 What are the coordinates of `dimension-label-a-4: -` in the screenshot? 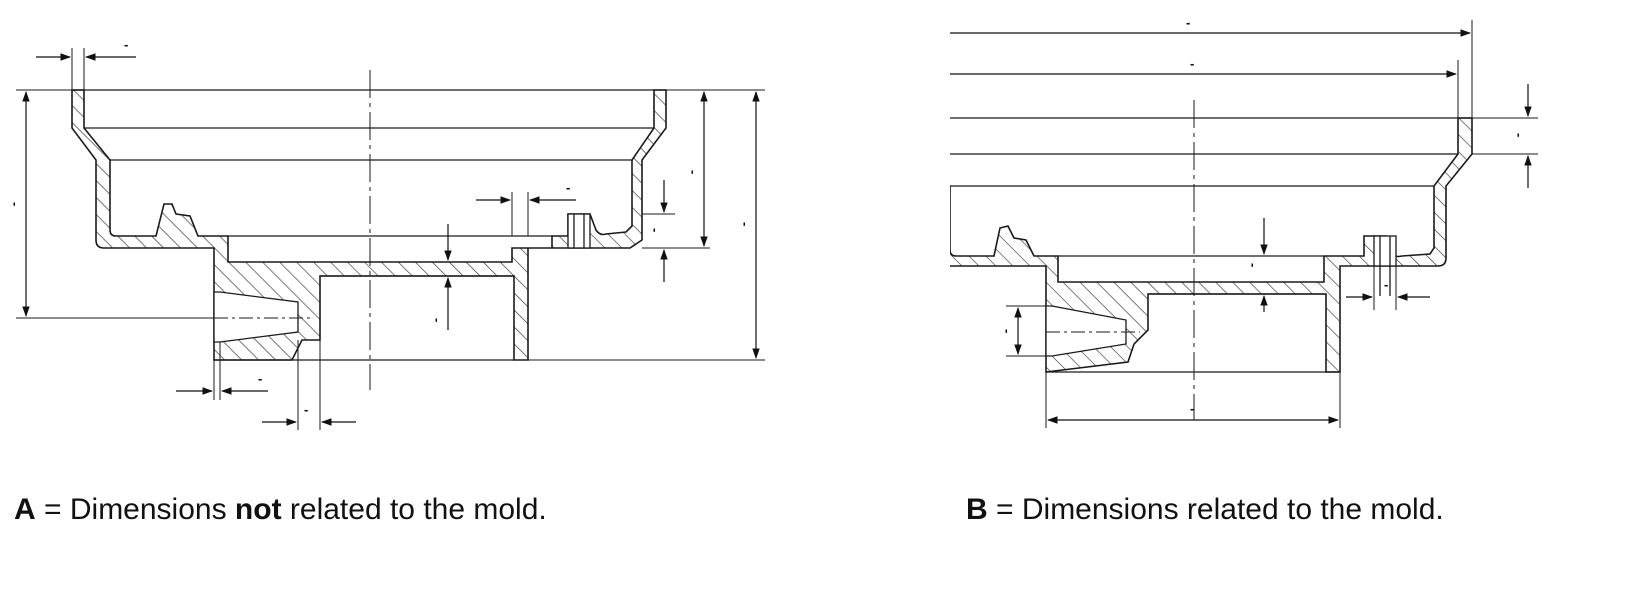 It's located at (693, 172).